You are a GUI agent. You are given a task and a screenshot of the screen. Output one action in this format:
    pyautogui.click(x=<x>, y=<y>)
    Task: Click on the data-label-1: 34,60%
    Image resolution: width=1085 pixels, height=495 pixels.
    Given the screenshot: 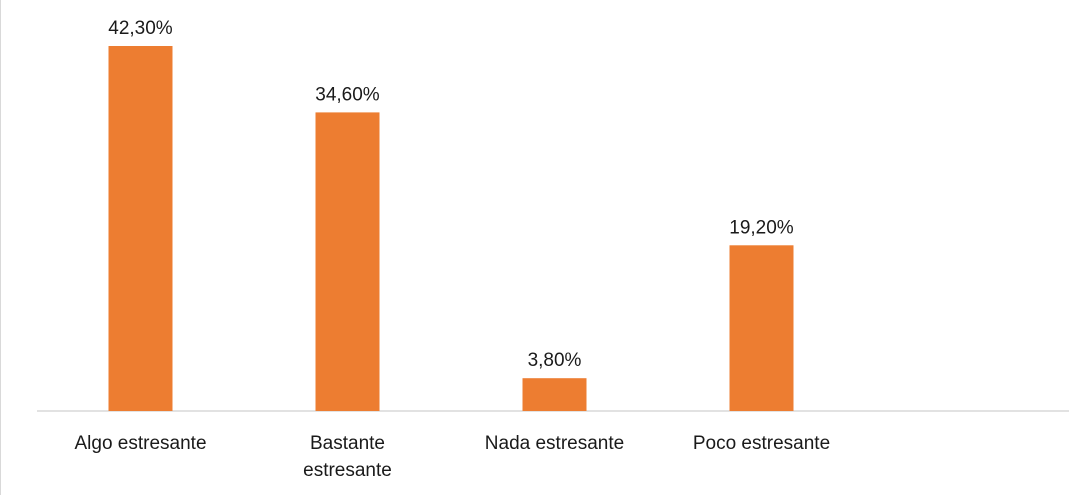 What is the action you would take?
    pyautogui.click(x=347, y=94)
    